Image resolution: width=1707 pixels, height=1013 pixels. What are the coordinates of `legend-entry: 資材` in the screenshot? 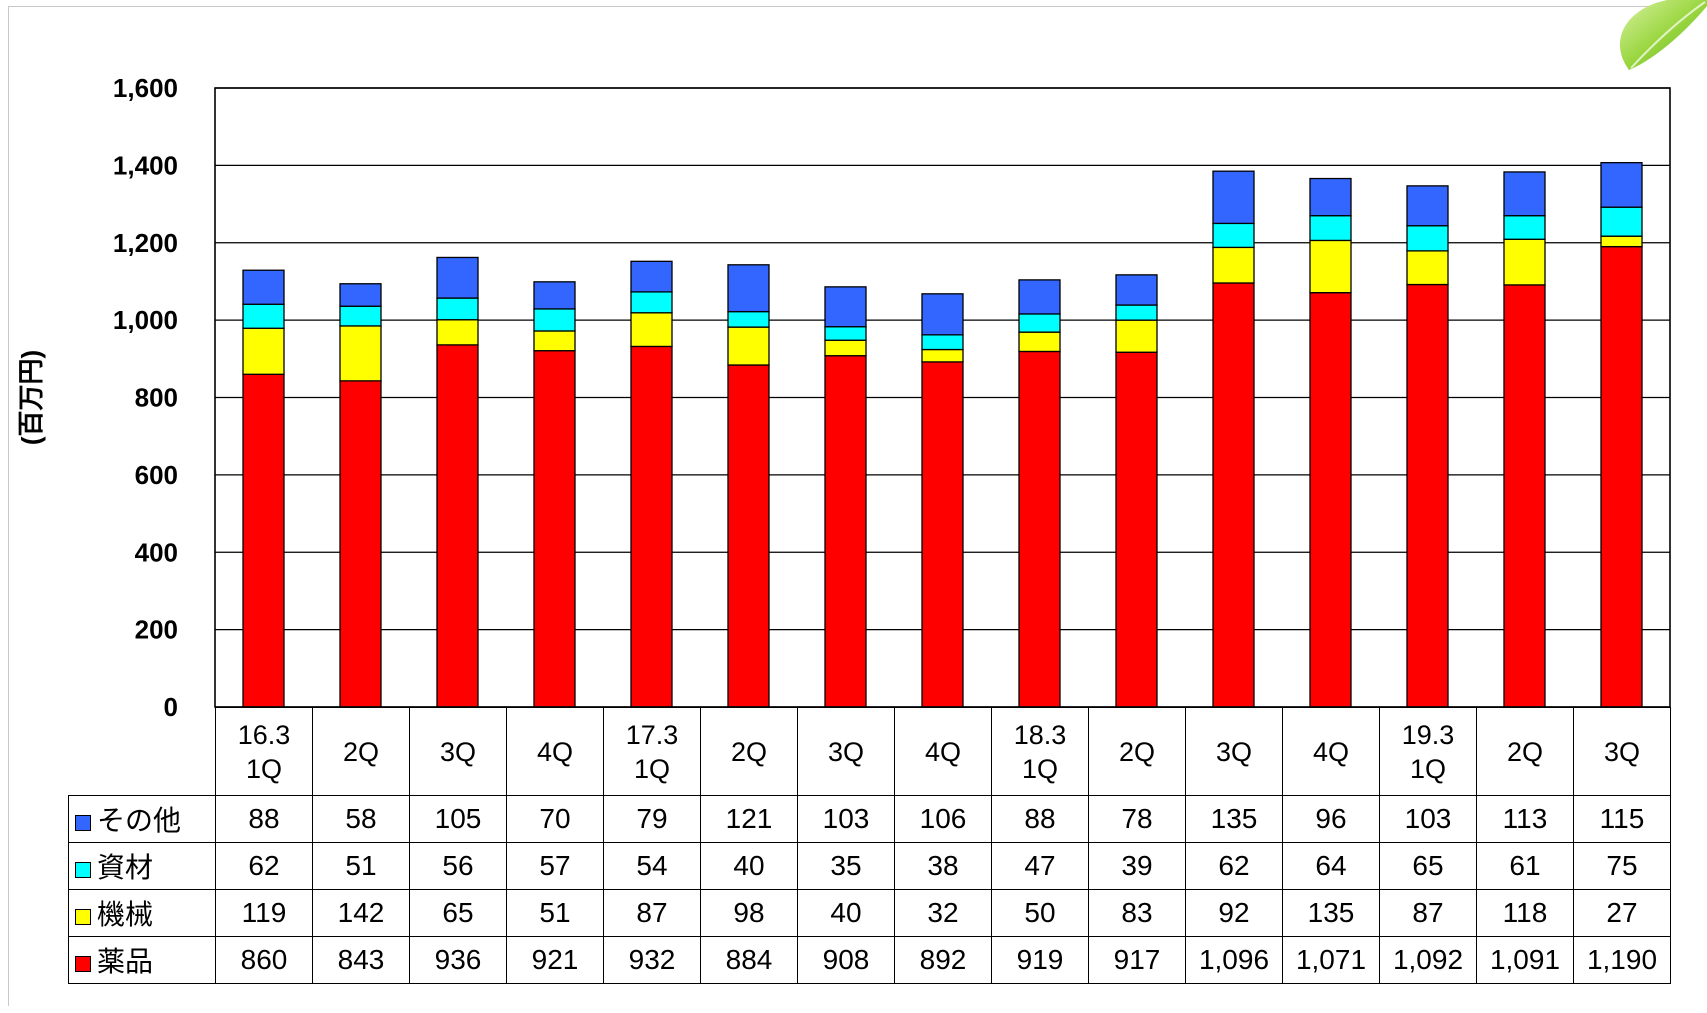 It's located at (142, 866).